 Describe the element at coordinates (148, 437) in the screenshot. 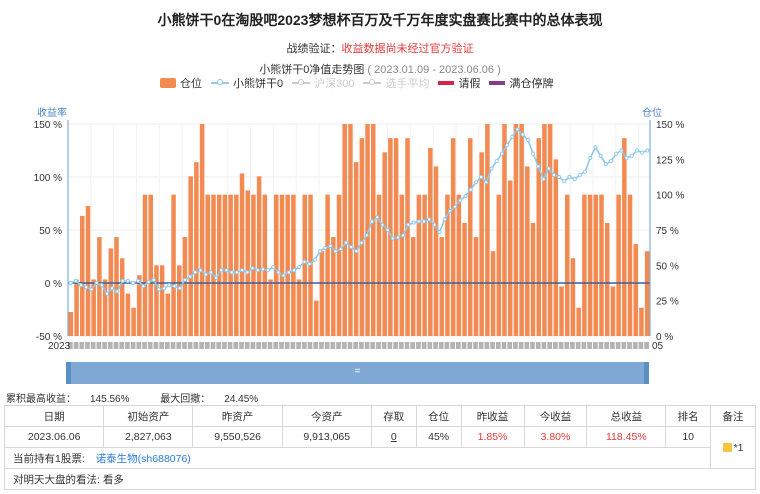

I see `cell-initial-assets: 2,827,063` at that location.